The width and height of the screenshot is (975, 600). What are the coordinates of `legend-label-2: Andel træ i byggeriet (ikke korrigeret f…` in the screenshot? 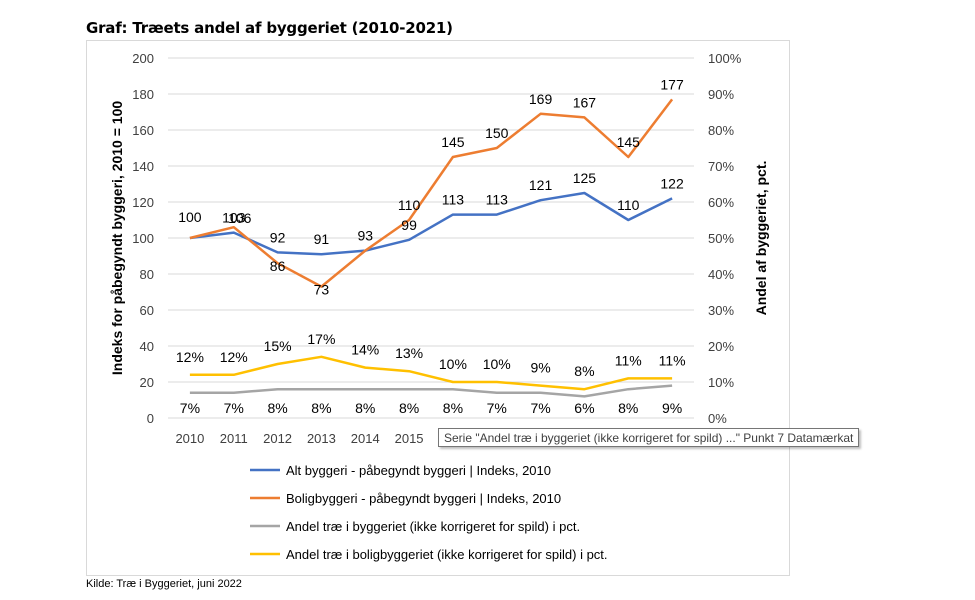 It's located at (433, 526).